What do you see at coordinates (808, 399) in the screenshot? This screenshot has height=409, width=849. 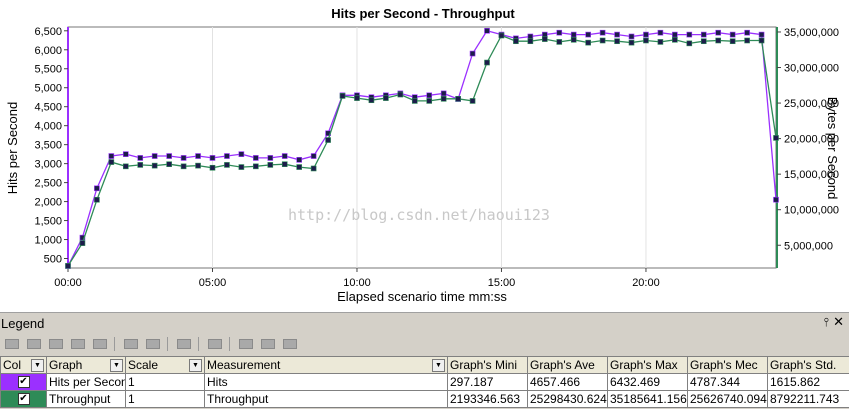 I see `std-cell: 8792211.743` at bounding box center [808, 399].